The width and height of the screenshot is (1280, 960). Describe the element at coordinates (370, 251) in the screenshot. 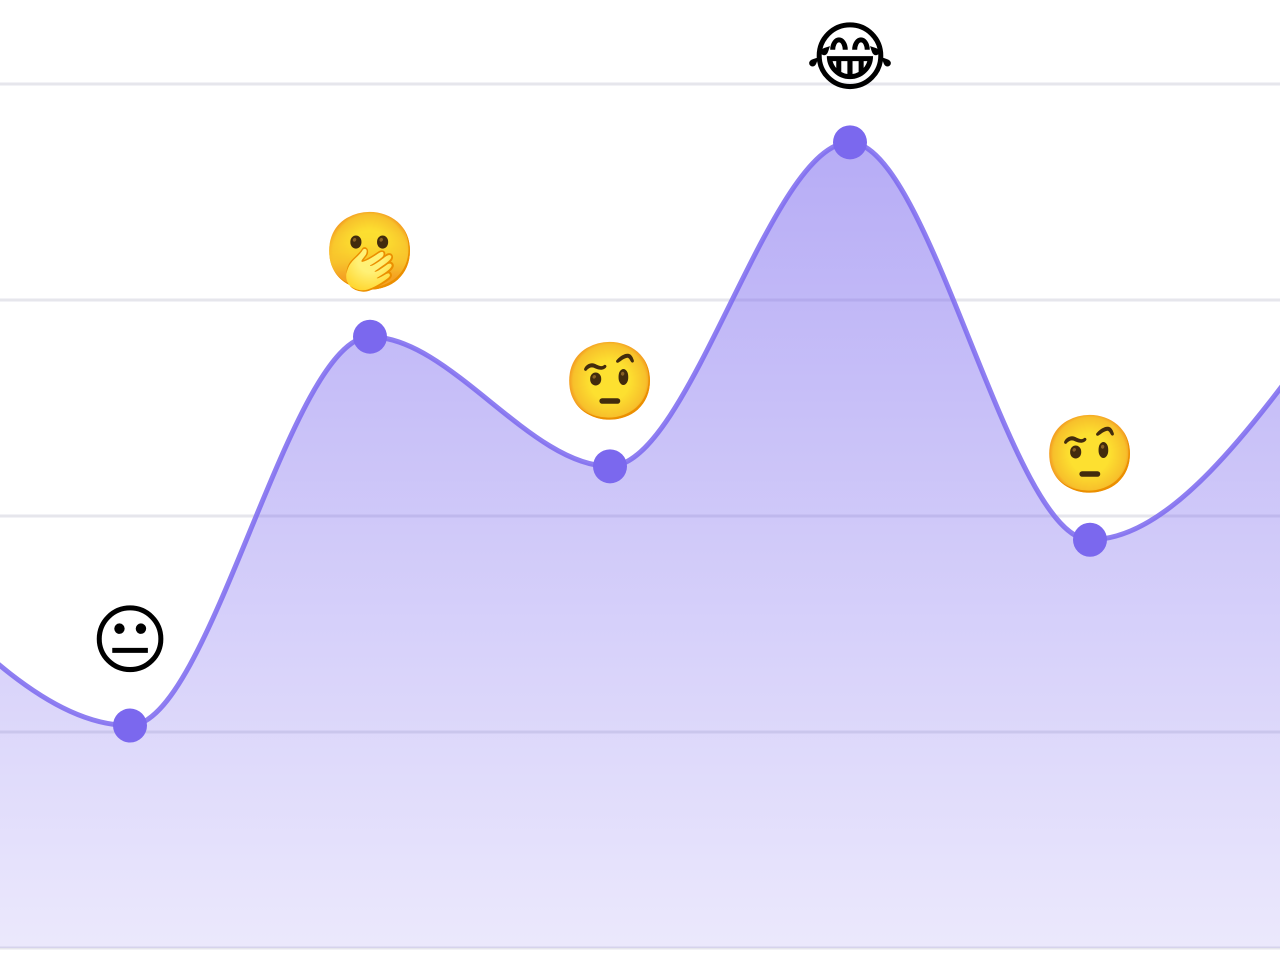

I see `emoji-marker: 🫢` at that location.